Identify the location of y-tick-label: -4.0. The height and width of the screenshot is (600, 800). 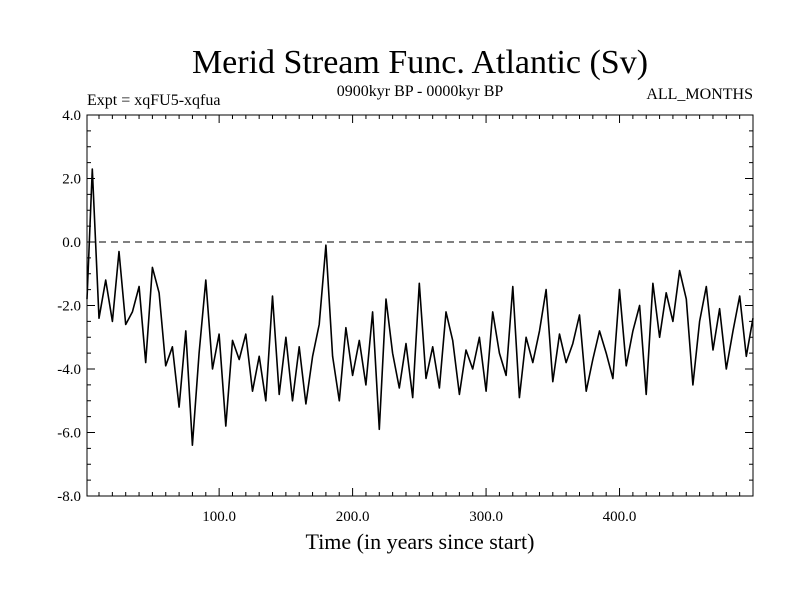
(69, 370).